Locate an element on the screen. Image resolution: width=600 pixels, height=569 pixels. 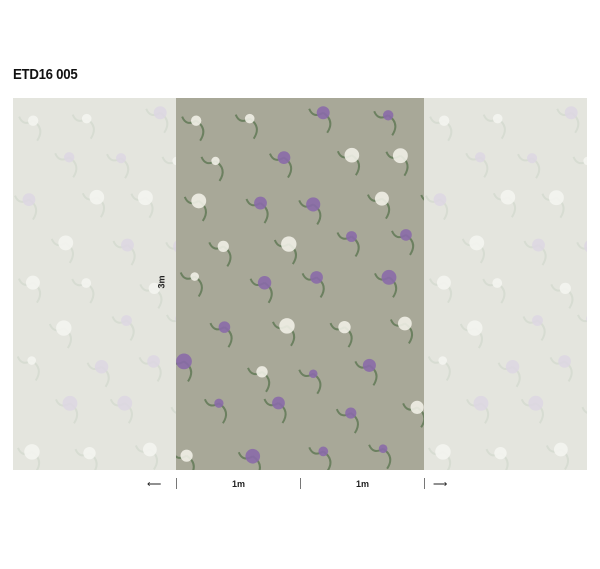
arrow-right-icon: ⟶ is located at coordinates (440, 484).